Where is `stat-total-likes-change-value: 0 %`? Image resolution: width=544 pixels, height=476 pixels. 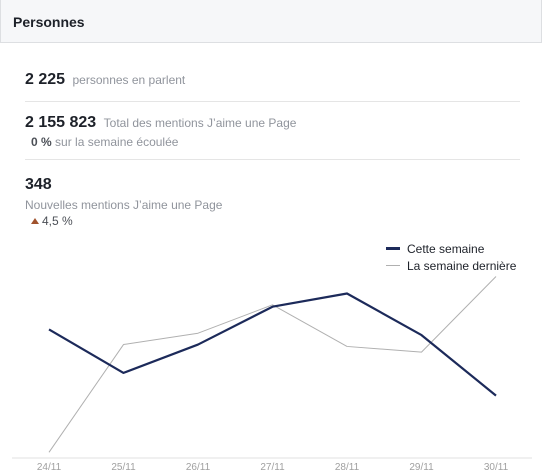
stat-total-likes-change-value: 0 % is located at coordinates (41, 142).